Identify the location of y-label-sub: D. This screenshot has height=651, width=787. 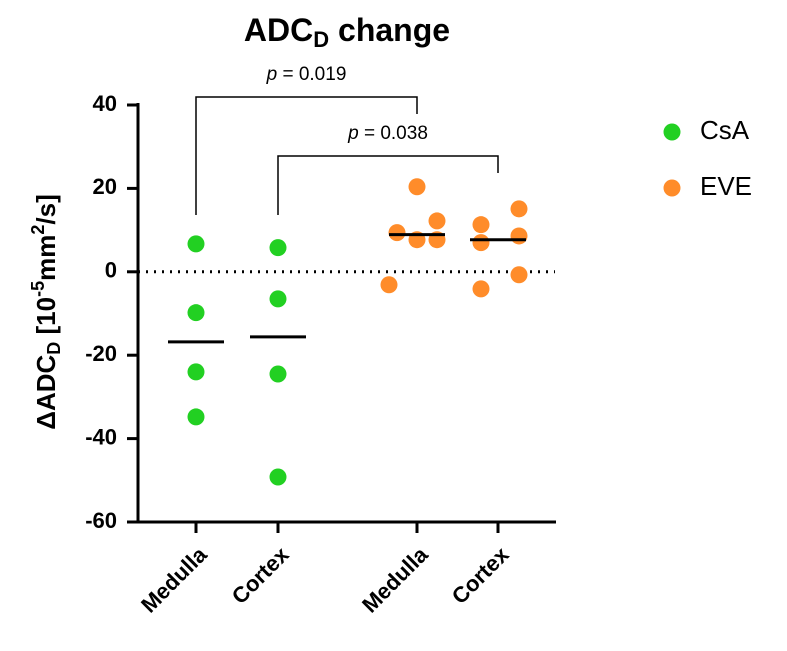
(54, 348).